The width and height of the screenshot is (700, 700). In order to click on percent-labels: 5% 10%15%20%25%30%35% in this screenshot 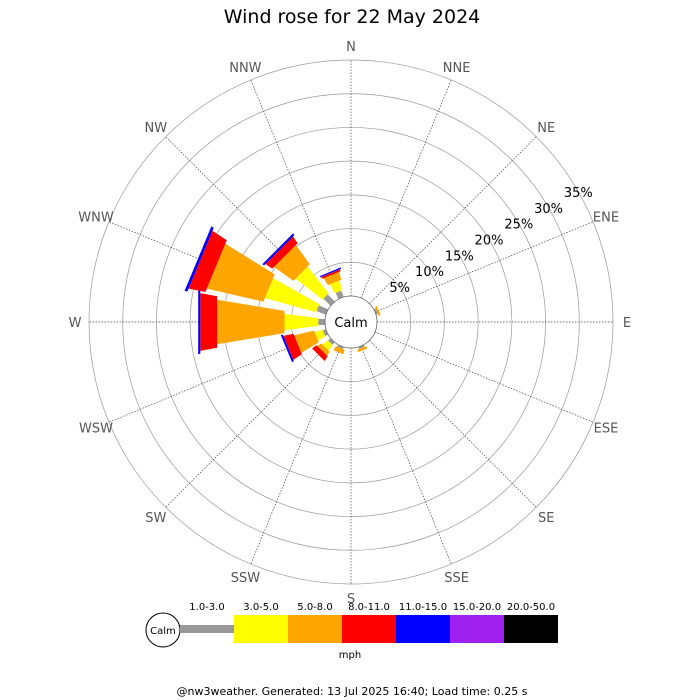, I will do `click(490, 241)`.